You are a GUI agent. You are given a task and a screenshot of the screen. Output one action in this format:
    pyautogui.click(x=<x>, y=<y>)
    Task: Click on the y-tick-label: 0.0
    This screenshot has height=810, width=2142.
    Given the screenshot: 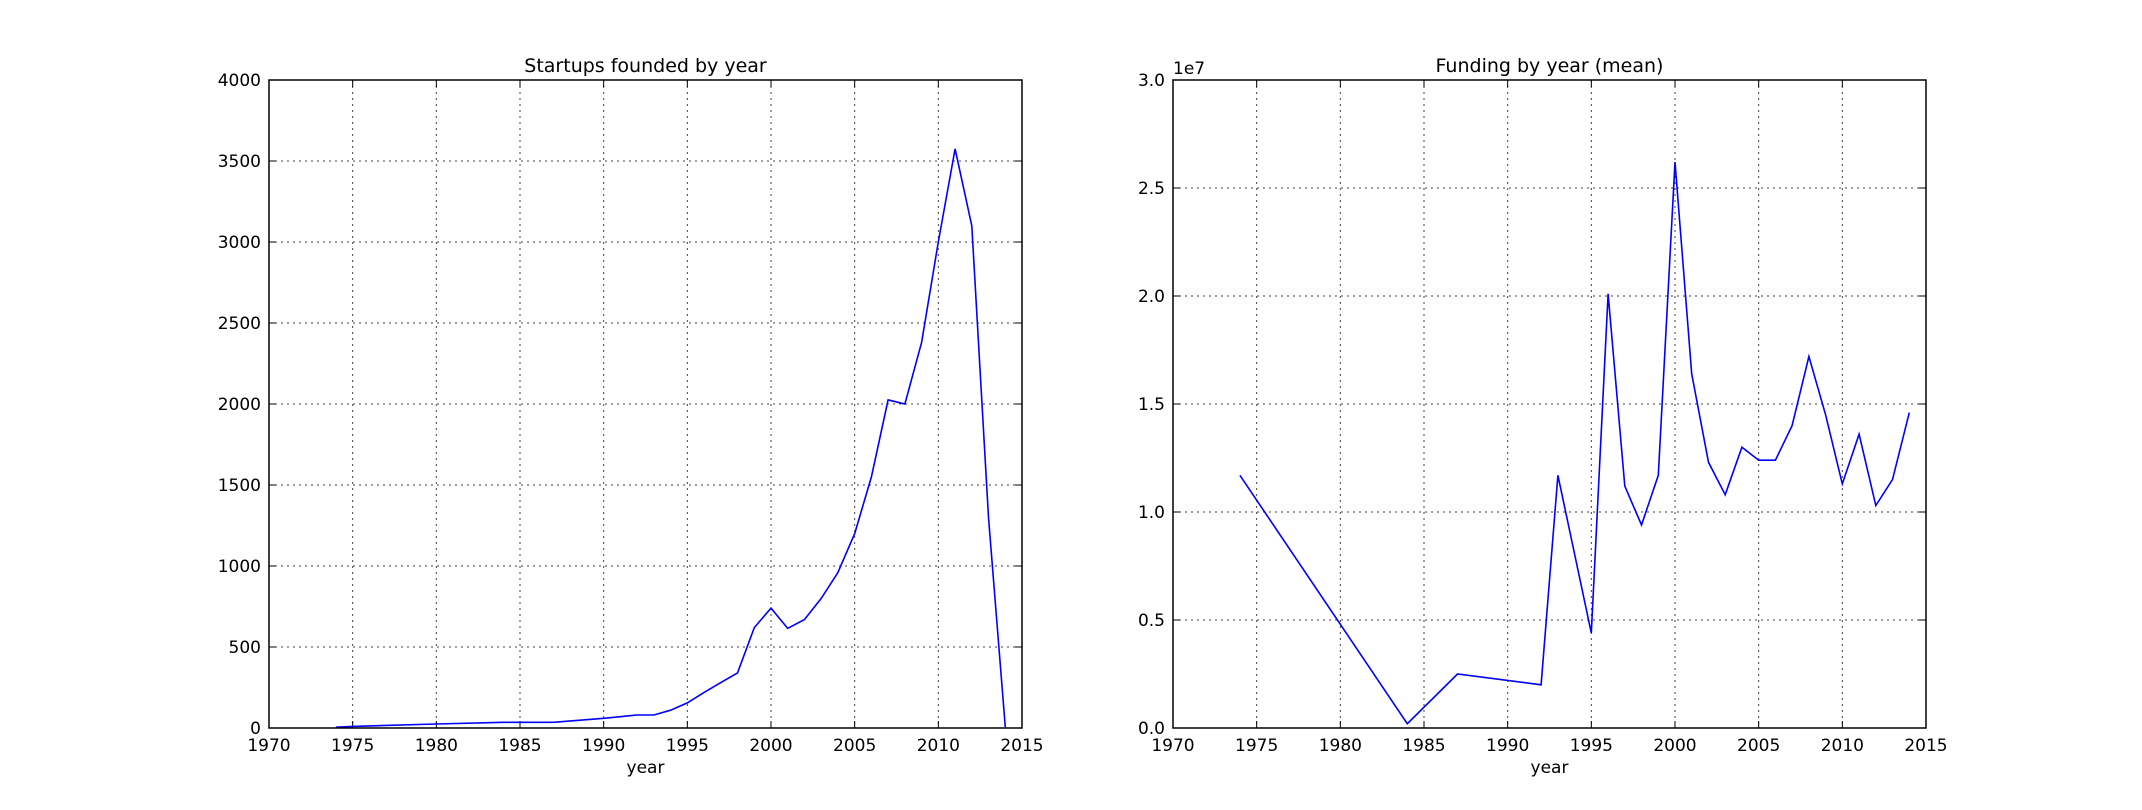 What is the action you would take?
    pyautogui.click(x=1151, y=729)
    